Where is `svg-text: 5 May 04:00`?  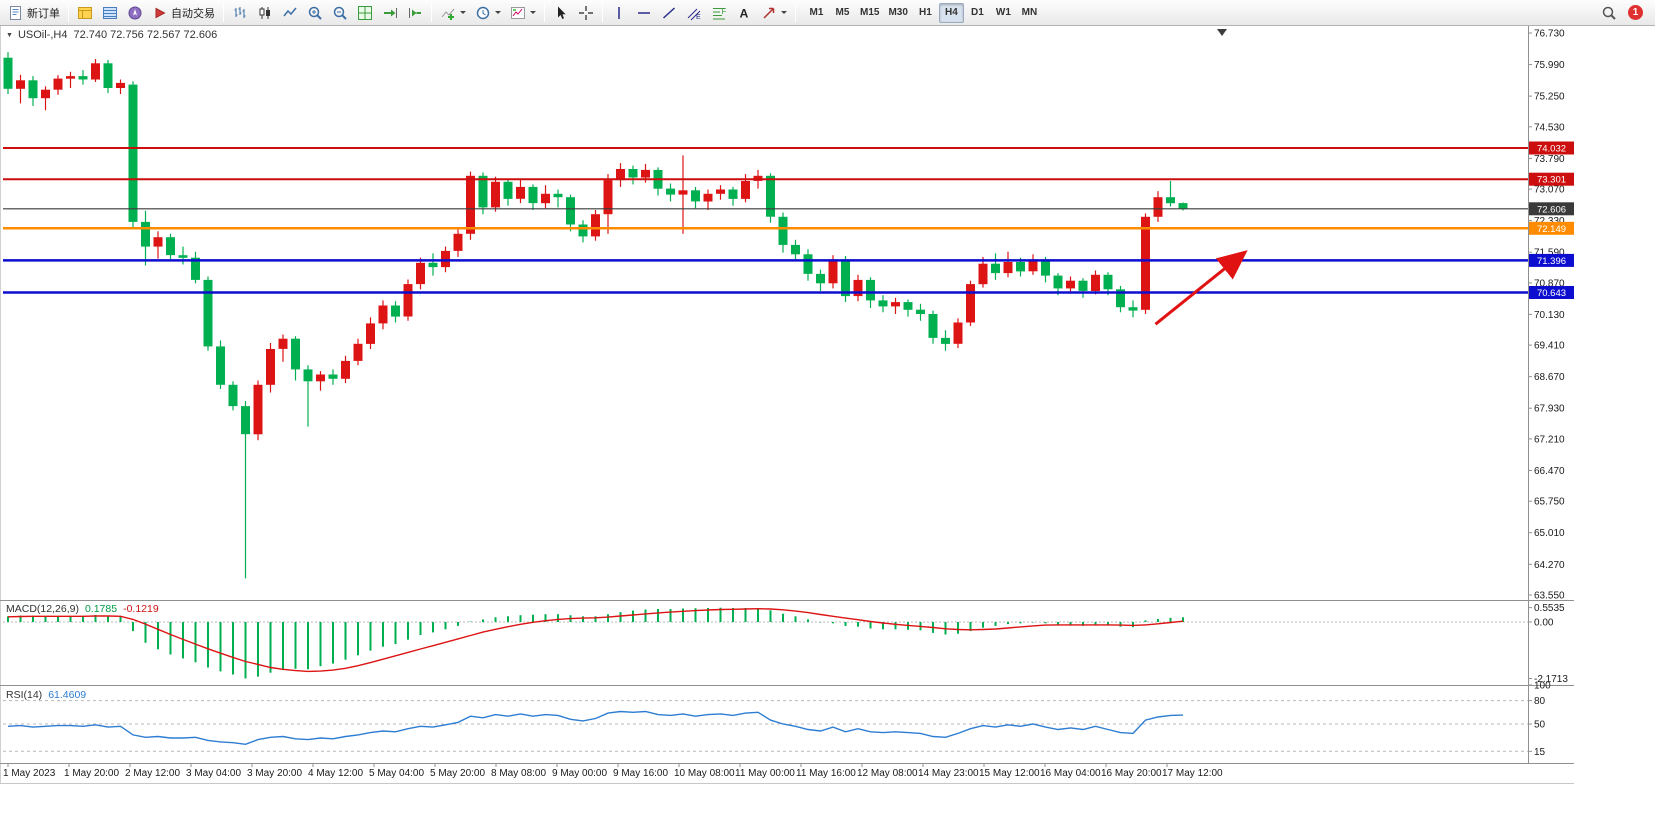 svg-text: 5 May 04:00 is located at coordinates (396, 773).